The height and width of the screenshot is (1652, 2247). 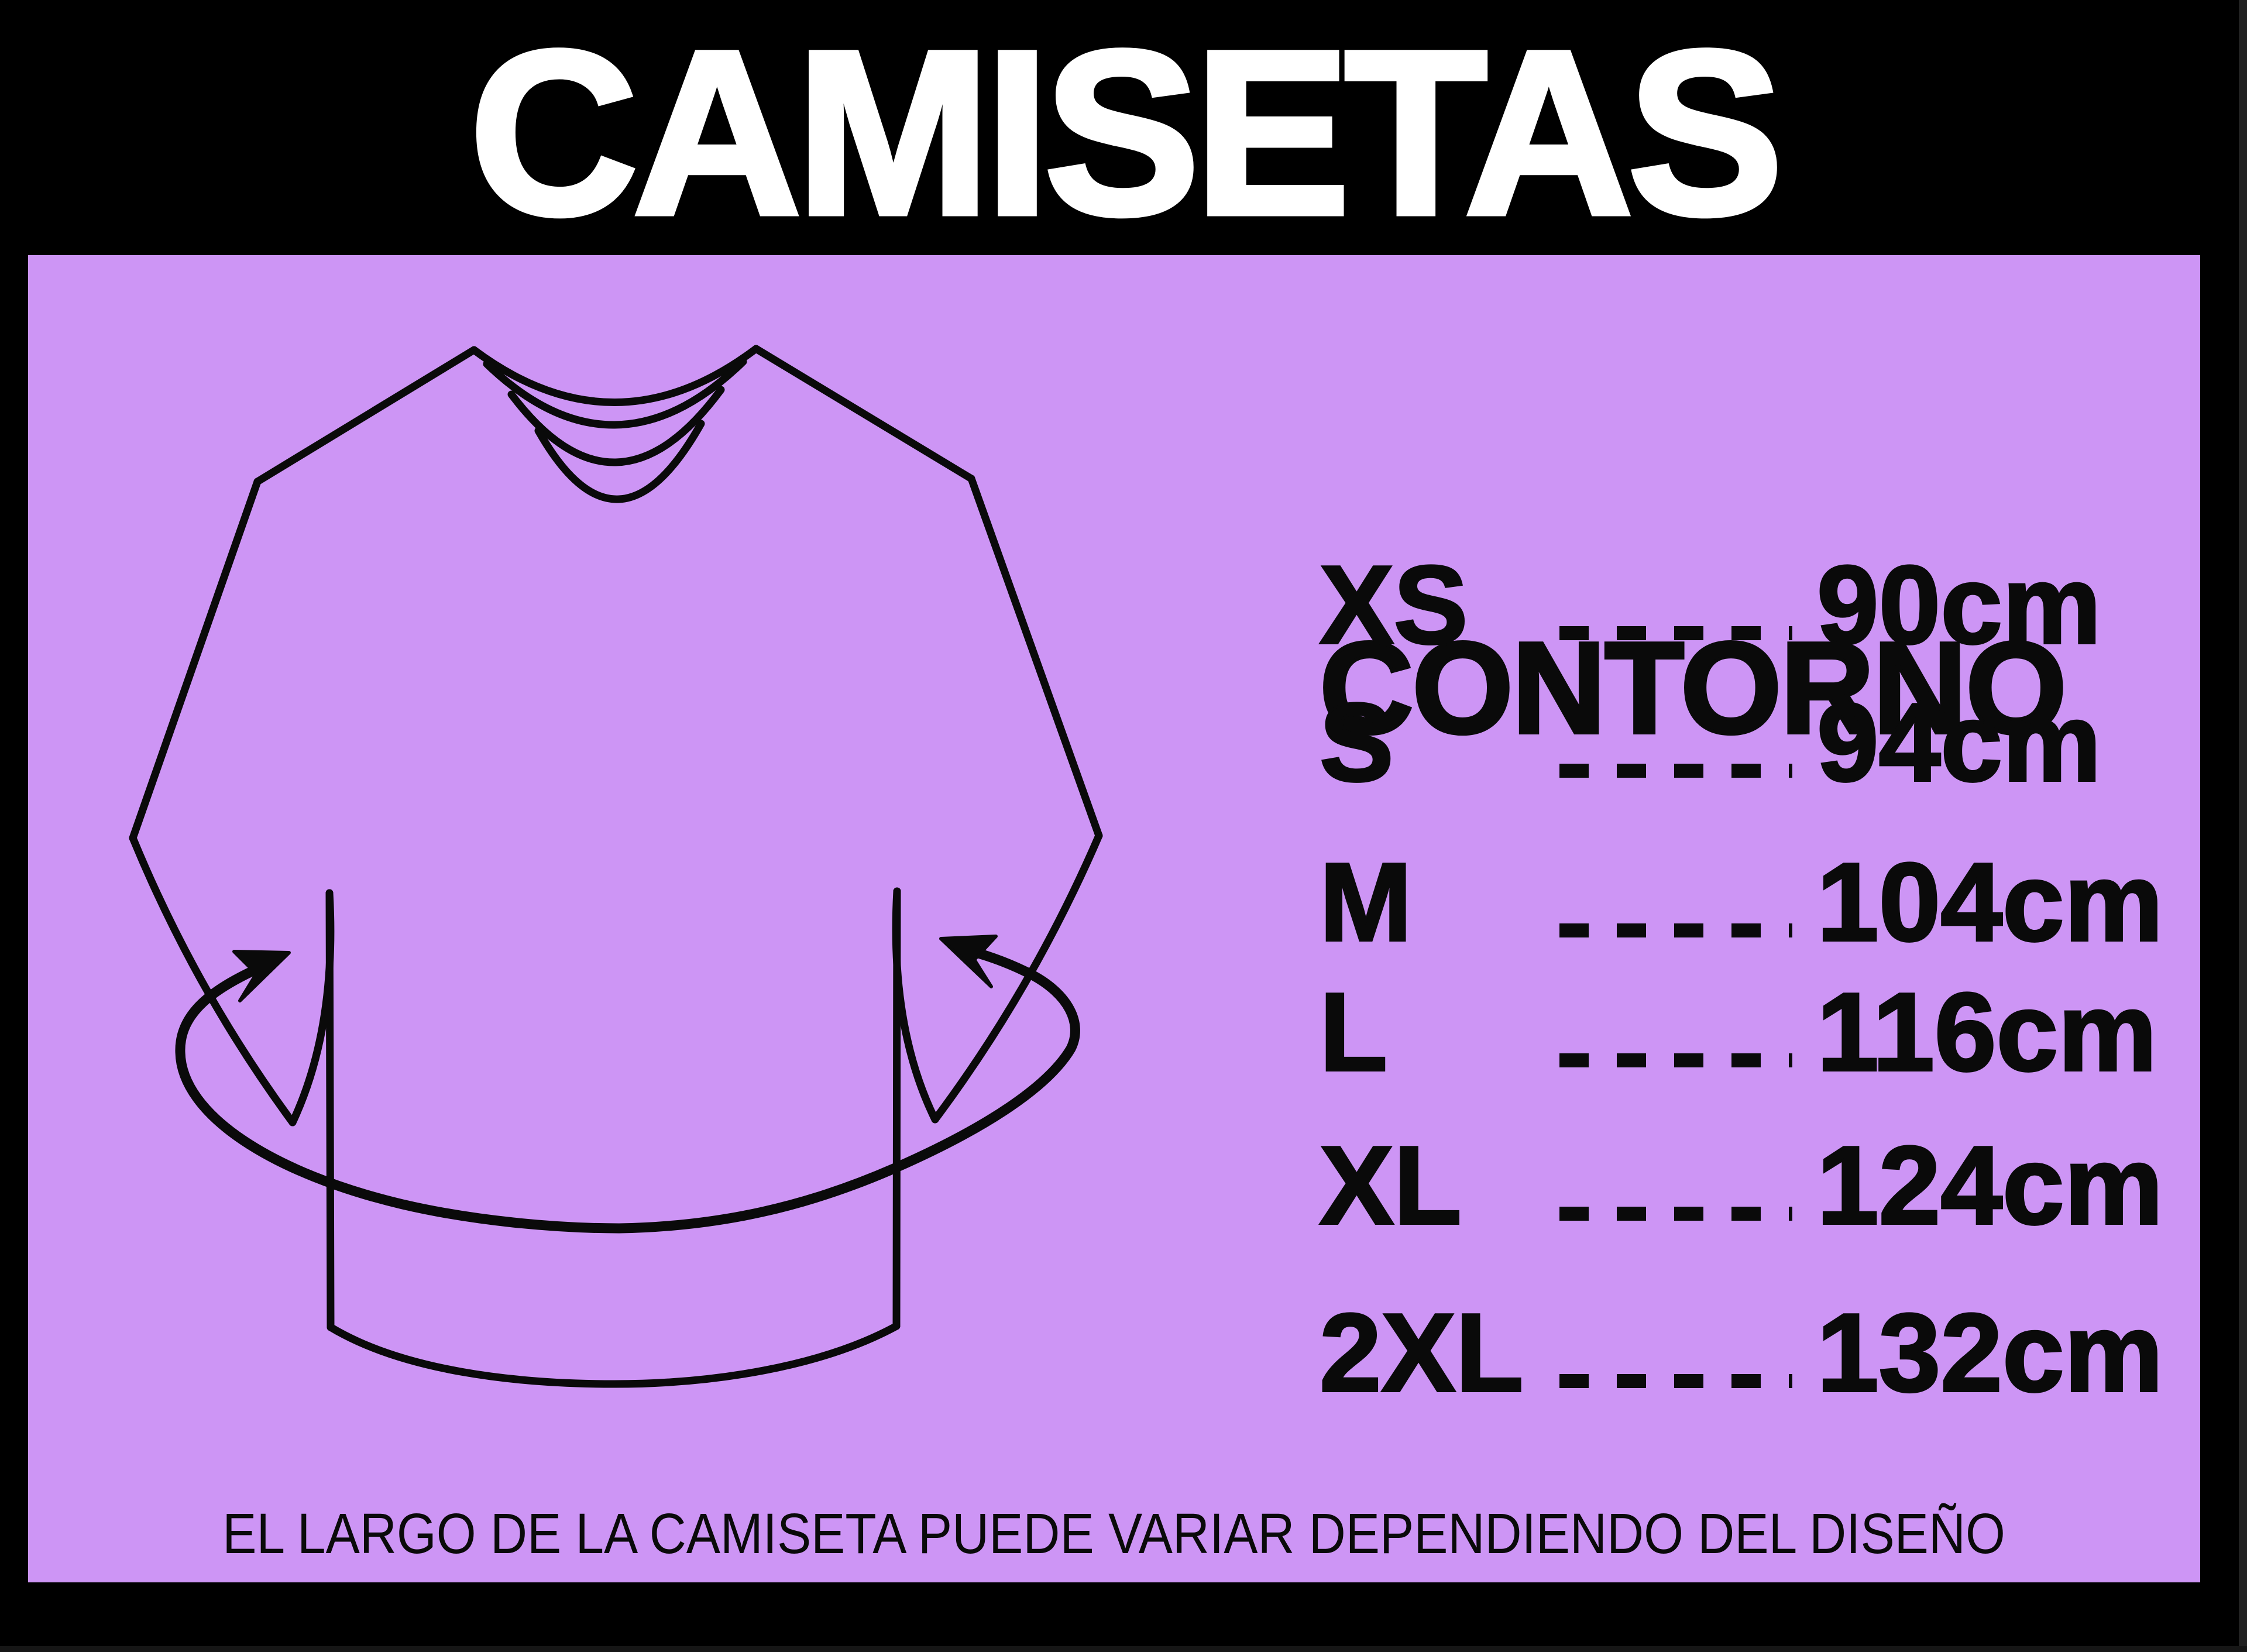 What do you see at coordinates (1990, 902) in the screenshot?
I see `size-value: 104cm` at bounding box center [1990, 902].